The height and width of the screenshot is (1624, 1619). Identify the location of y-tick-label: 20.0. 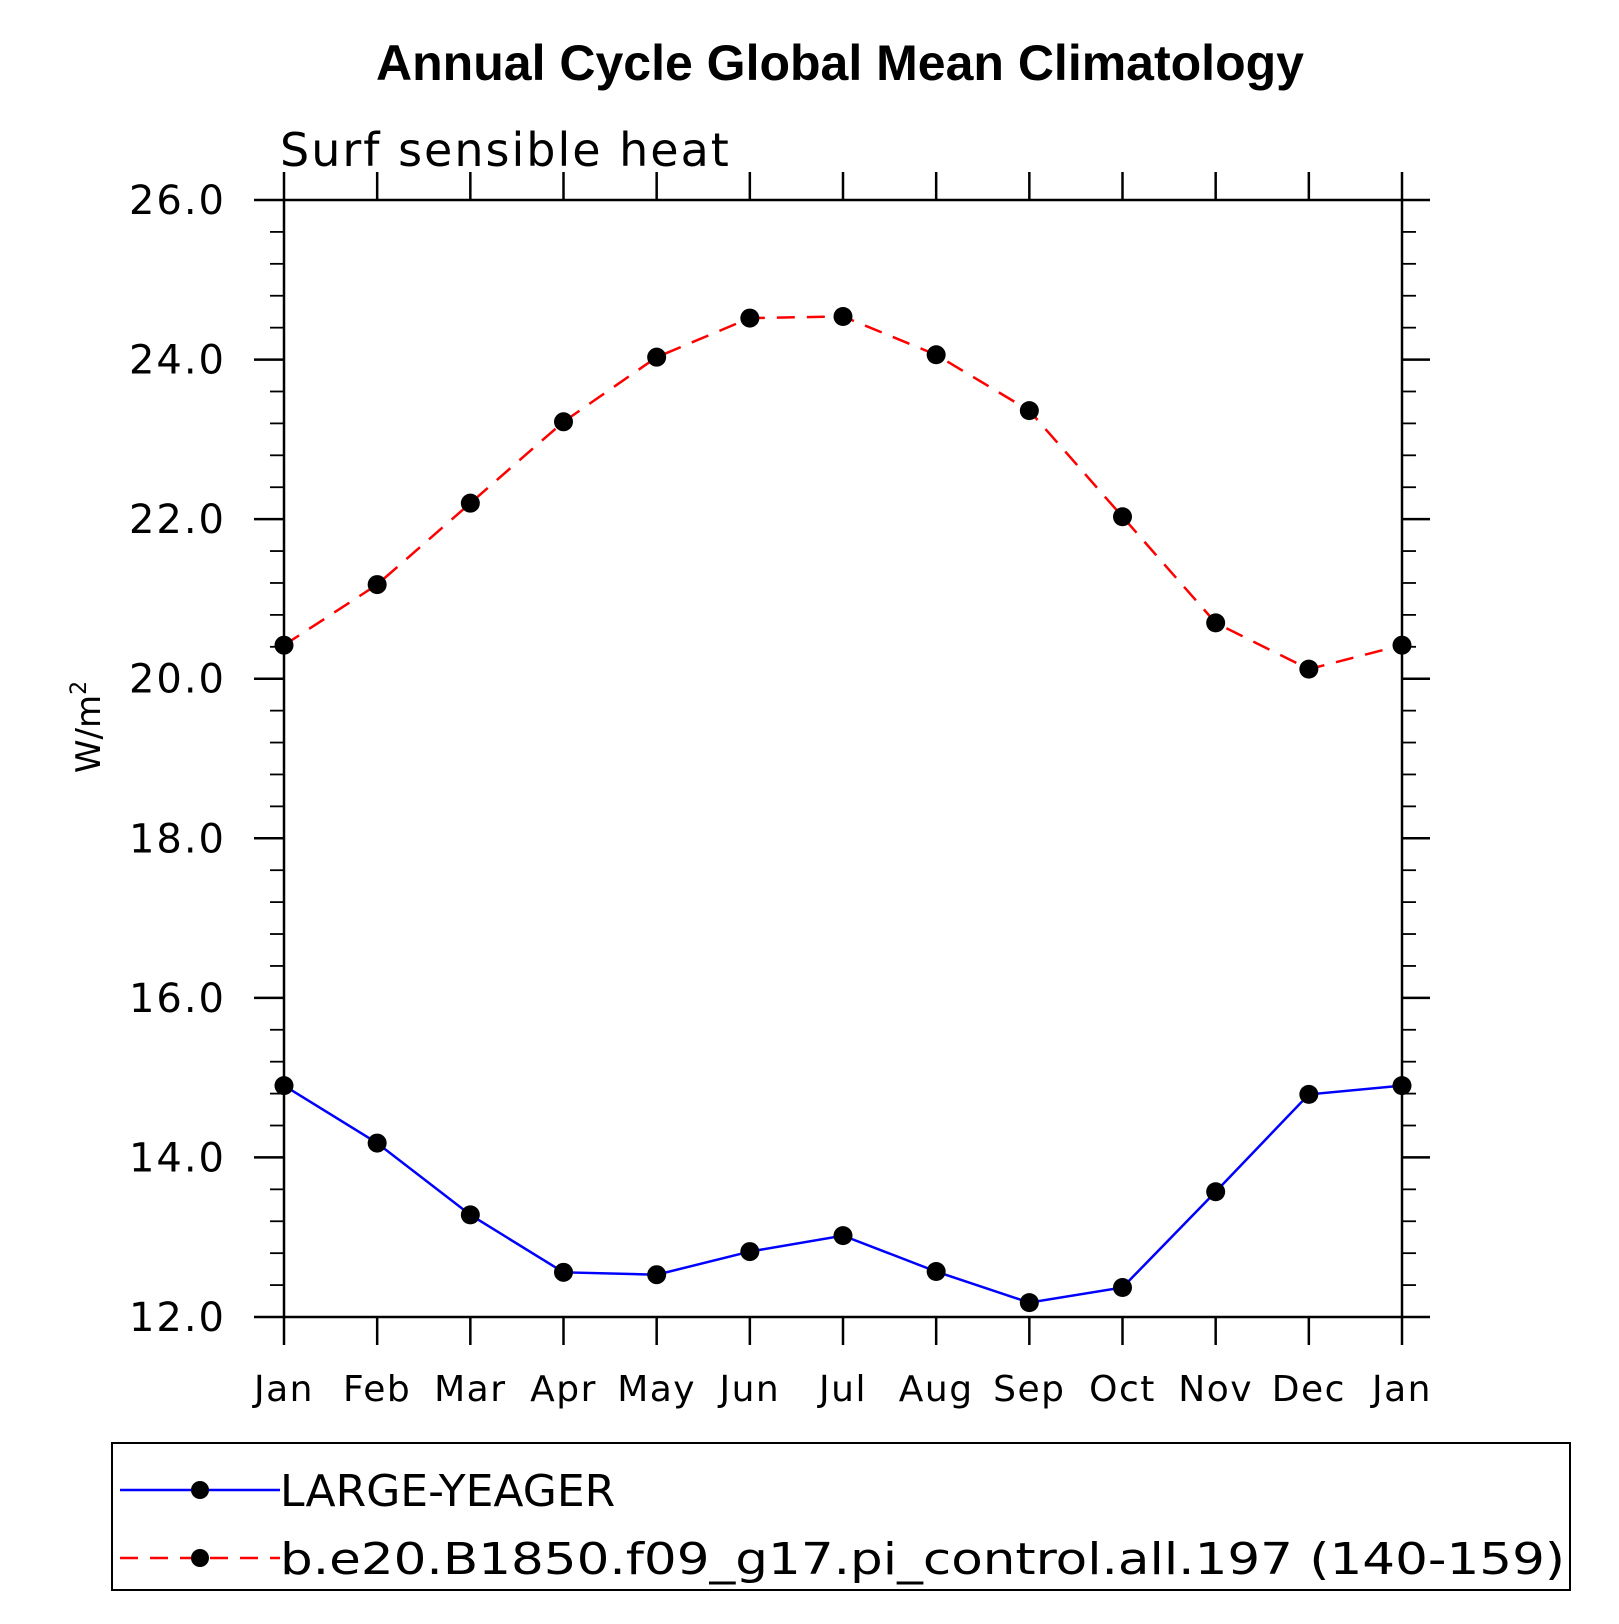
(177, 680).